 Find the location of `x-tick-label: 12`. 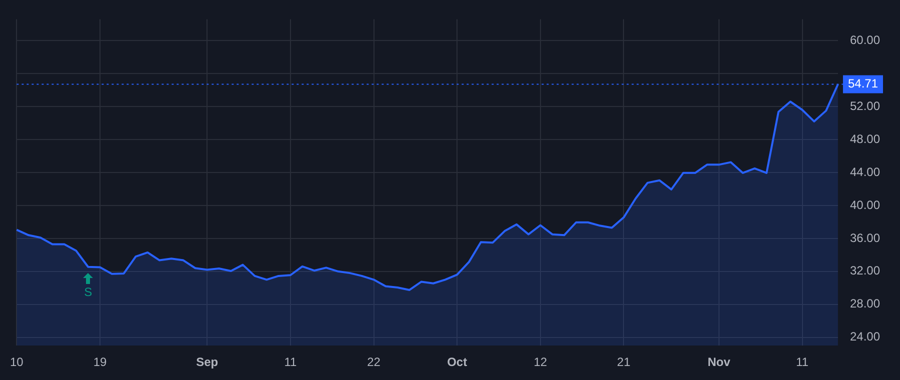

x-tick-label: 12 is located at coordinates (541, 362).